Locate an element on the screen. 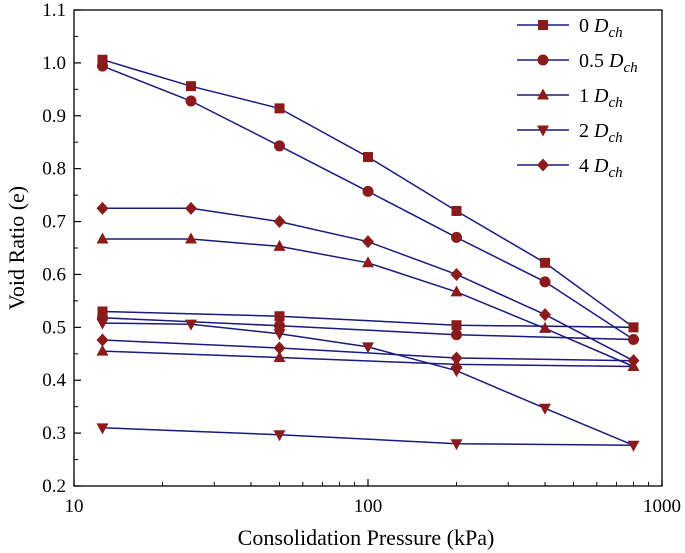  y-tick-label: 1.0 is located at coordinates (54, 63).